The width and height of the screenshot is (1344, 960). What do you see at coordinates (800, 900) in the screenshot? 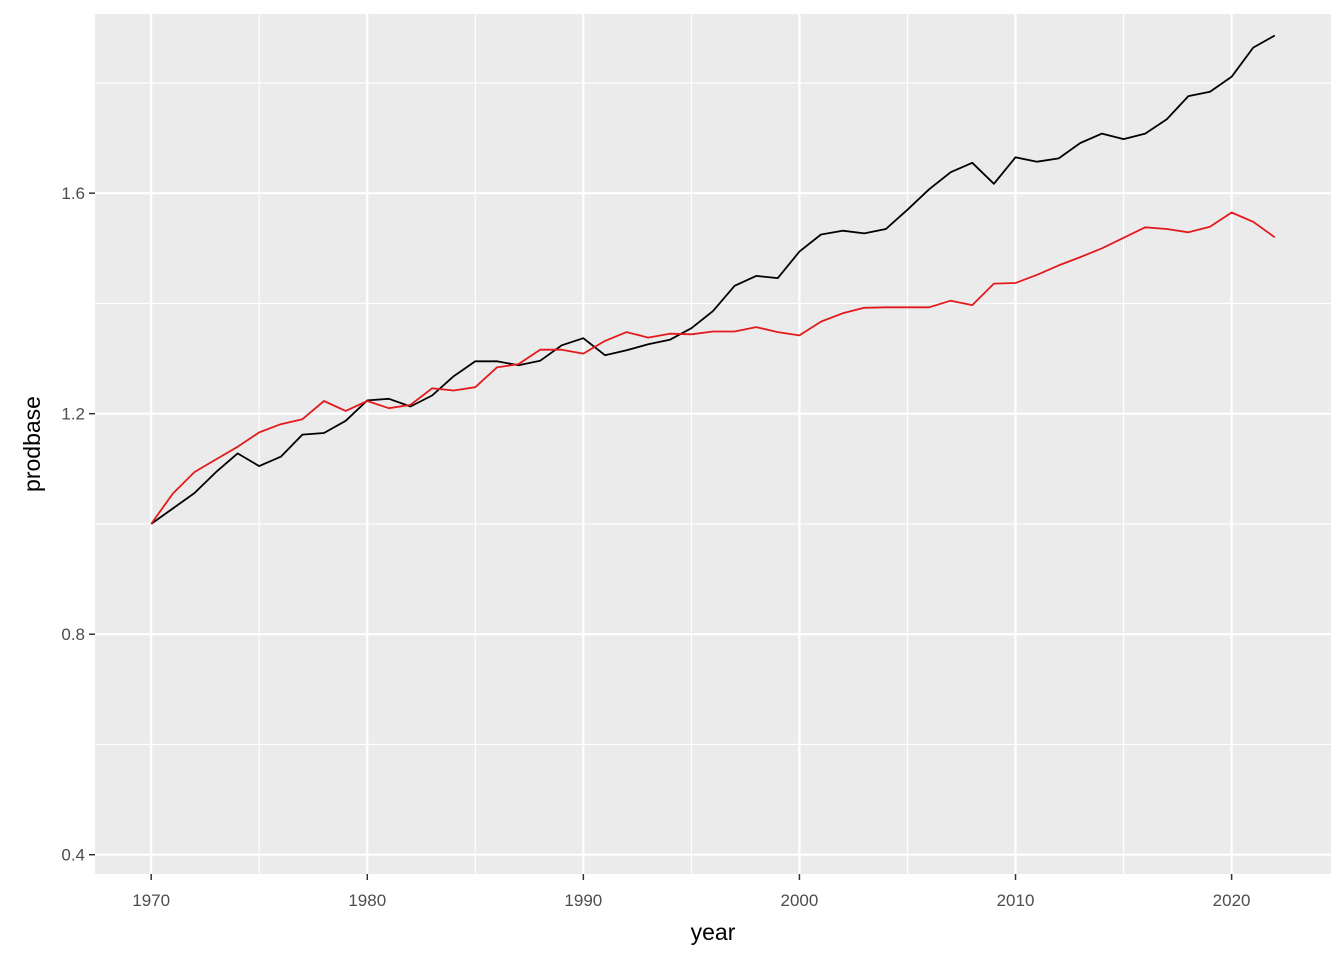
I see `x-tick-label: 2000` at bounding box center [800, 900].